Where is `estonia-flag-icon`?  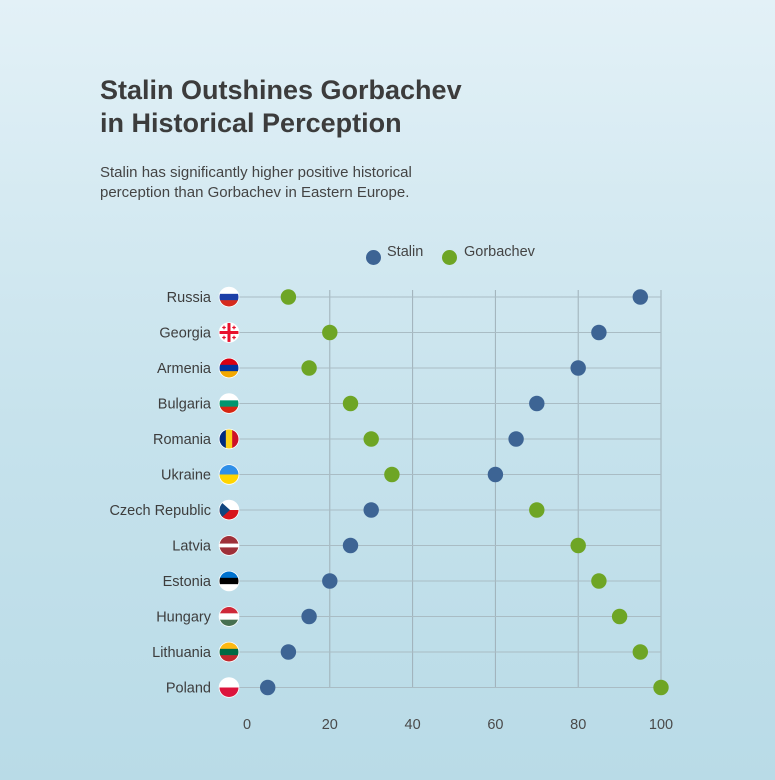
estonia-flag-icon is located at coordinates (229, 581).